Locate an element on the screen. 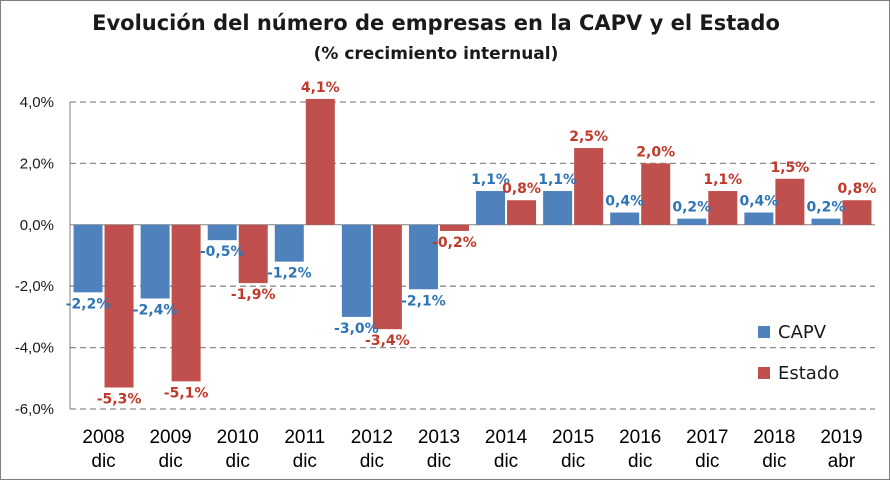 The image size is (890, 480). x-tick-label-month: abr is located at coordinates (842, 461).